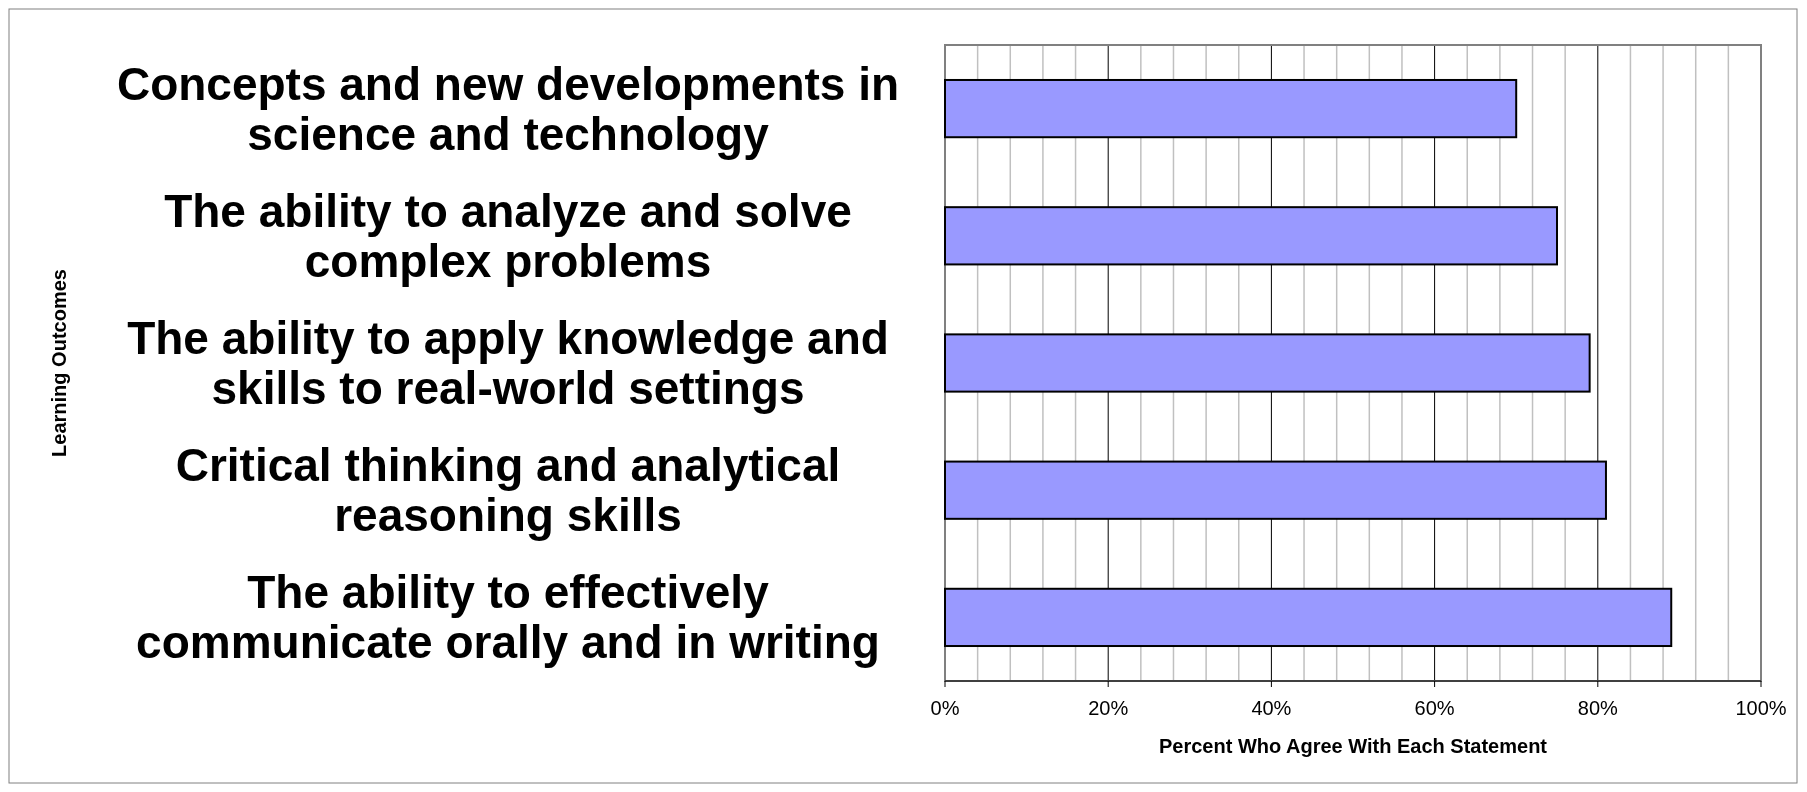  What do you see at coordinates (508, 363) in the screenshot?
I see `y-tick-label: The ability to apply knowledge and skills to real-world settings` at bounding box center [508, 363].